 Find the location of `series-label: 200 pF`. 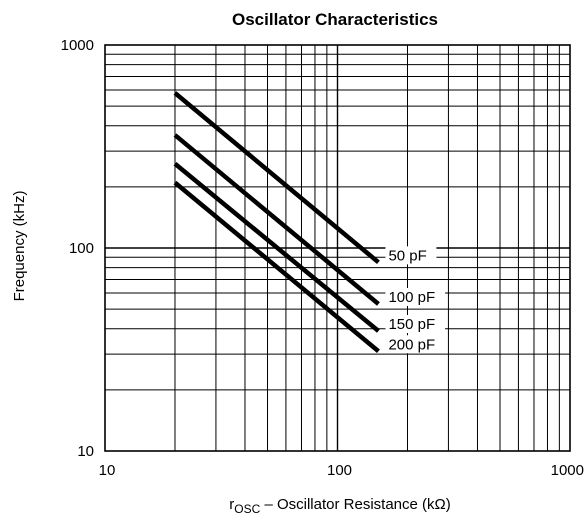

series-label: 200 pF is located at coordinates (411, 344).